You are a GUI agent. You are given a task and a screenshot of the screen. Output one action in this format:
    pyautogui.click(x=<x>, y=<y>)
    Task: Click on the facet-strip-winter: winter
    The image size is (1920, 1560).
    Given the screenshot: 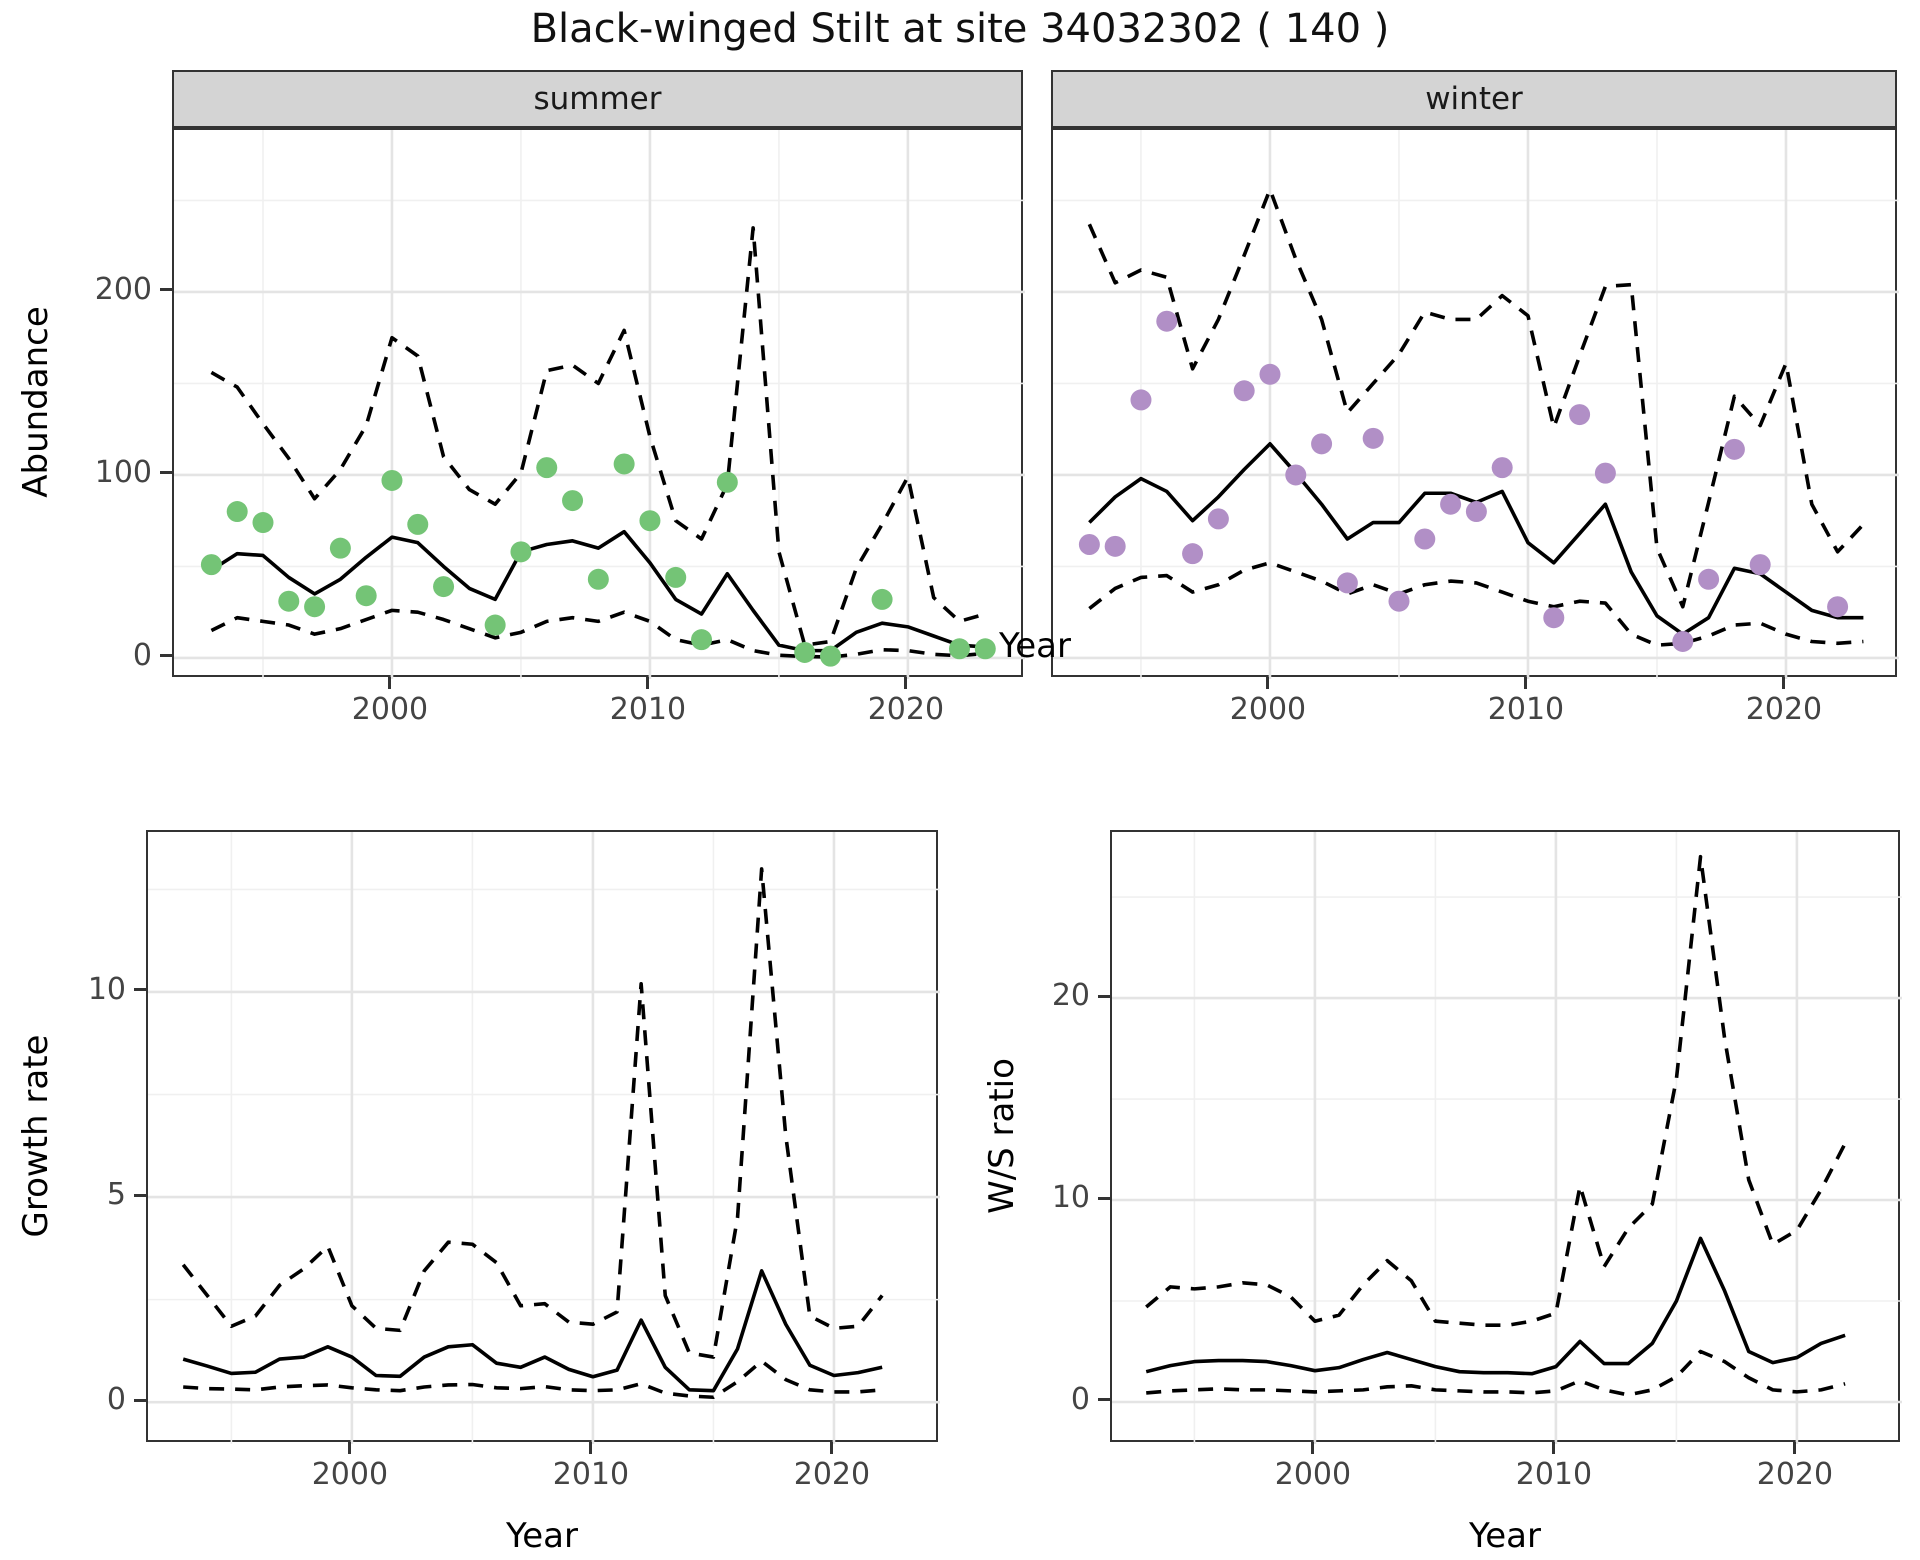 What is the action you would take?
    pyautogui.click(x=1474, y=99)
    